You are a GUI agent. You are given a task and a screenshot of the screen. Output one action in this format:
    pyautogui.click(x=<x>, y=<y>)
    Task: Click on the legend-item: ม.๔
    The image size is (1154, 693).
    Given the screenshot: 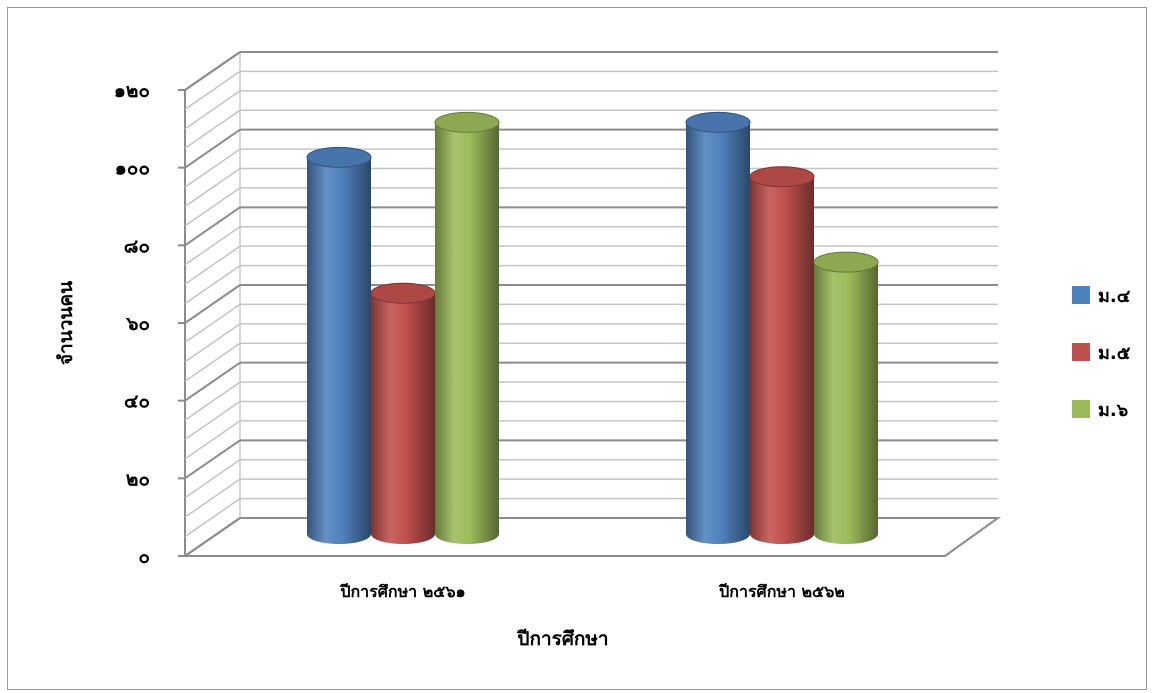 What is the action you would take?
    pyautogui.click(x=1101, y=296)
    